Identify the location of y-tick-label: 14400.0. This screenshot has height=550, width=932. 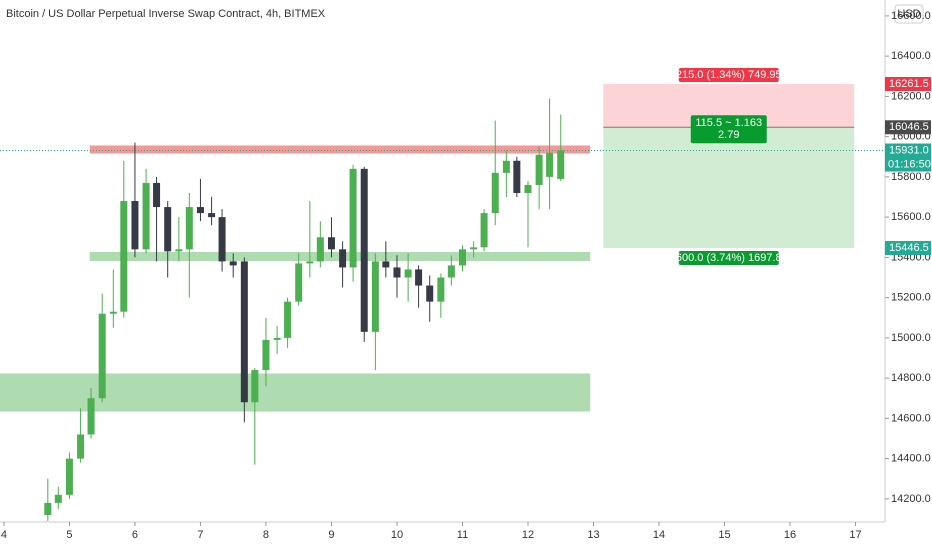
(911, 459).